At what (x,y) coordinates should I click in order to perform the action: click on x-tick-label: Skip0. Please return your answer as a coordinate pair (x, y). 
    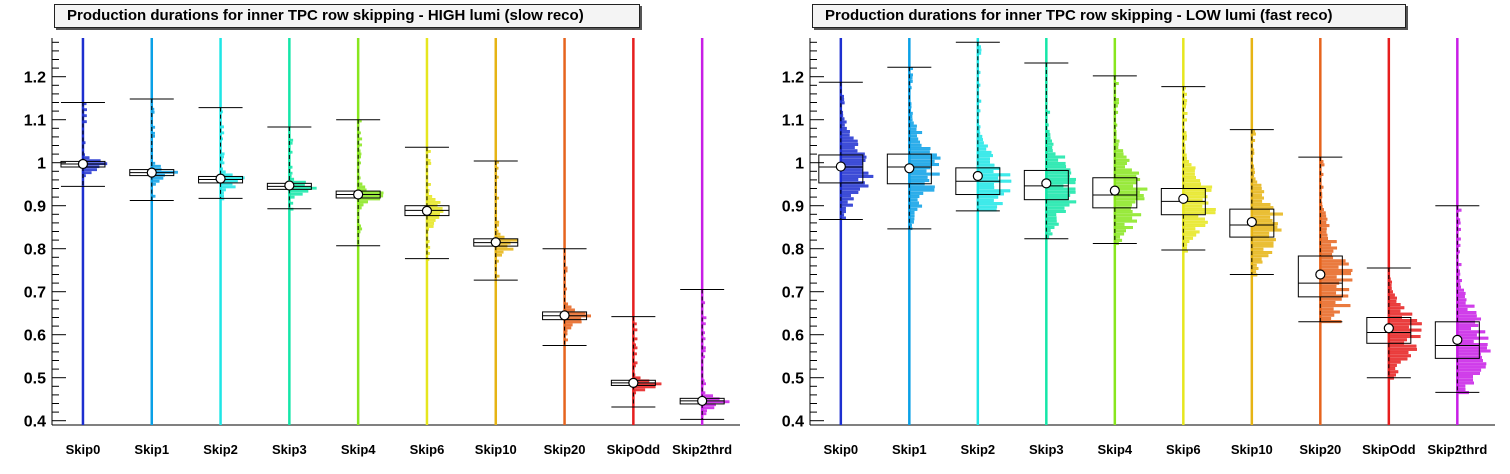
    Looking at the image, I should click on (83, 449).